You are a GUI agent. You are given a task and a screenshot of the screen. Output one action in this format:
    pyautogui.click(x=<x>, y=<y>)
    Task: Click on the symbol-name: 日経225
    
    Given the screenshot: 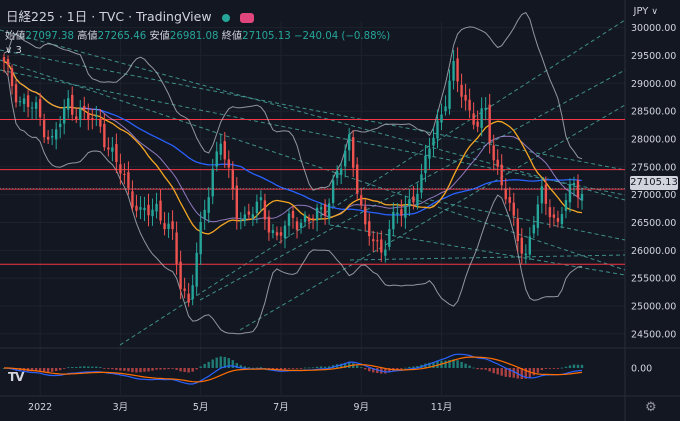 What is the action you would take?
    pyautogui.click(x=30, y=16)
    